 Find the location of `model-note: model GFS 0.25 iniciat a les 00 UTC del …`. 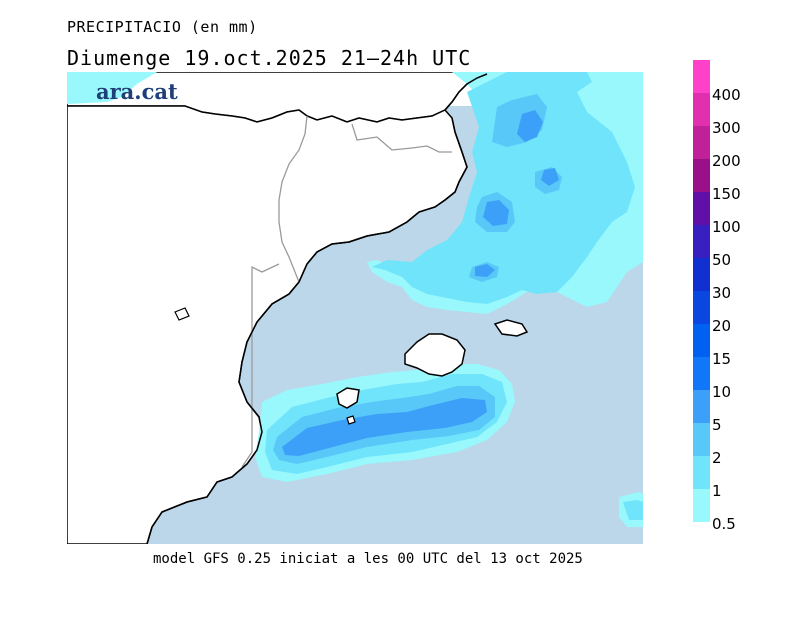

model-note: model GFS 0.25 iniciat a les 00 UTC del … is located at coordinates (368, 559).